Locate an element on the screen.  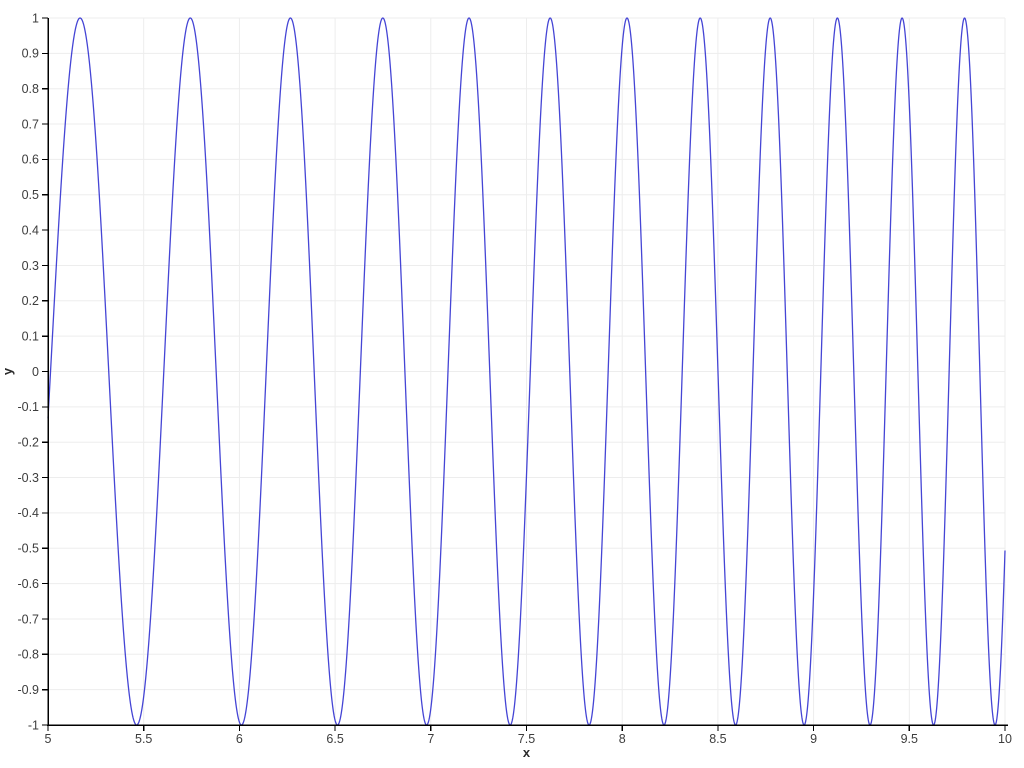
y-tick-label: 0.8 is located at coordinates (30, 89).